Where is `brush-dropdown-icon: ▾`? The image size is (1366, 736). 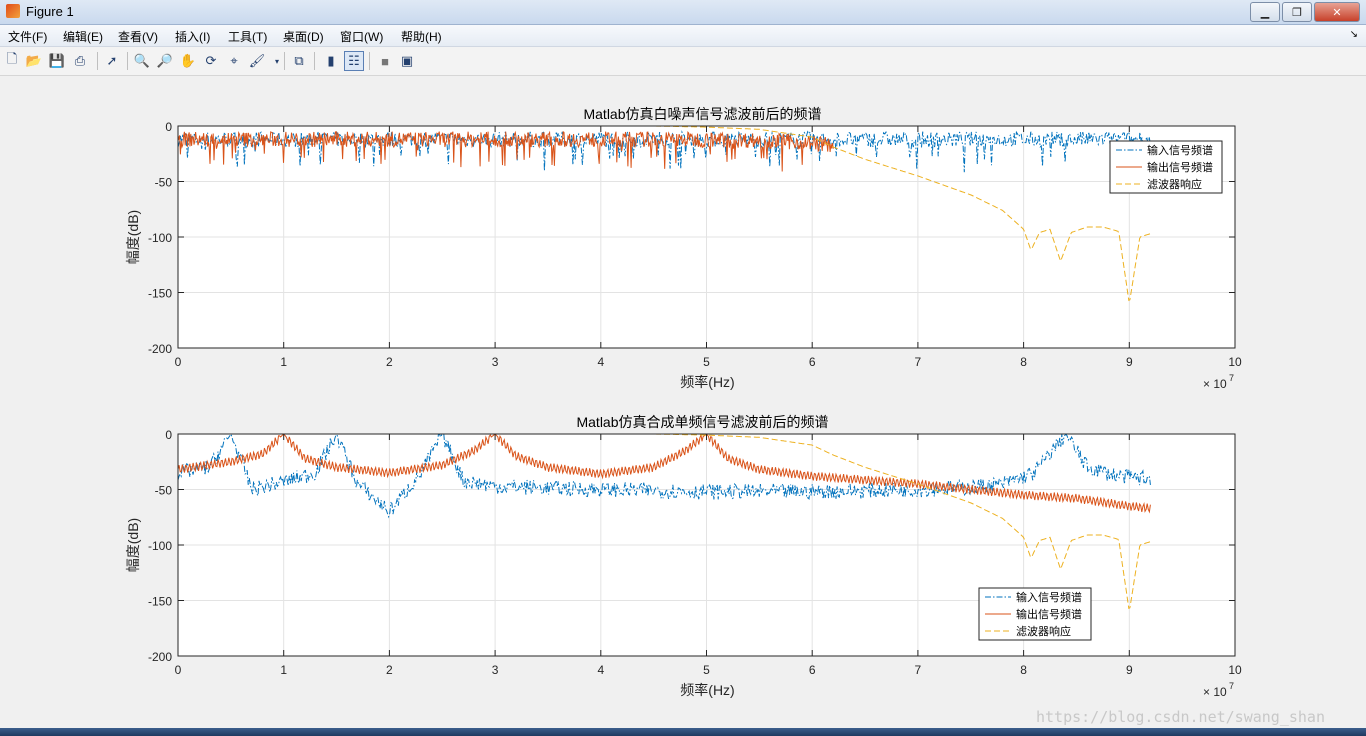
brush-dropdown-icon: ▾ is located at coordinates (276, 61).